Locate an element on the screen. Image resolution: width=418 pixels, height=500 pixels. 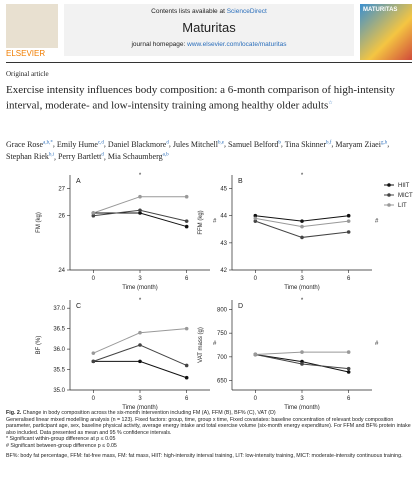
author-name: Grace Rose is located at coordinates (25, 144).